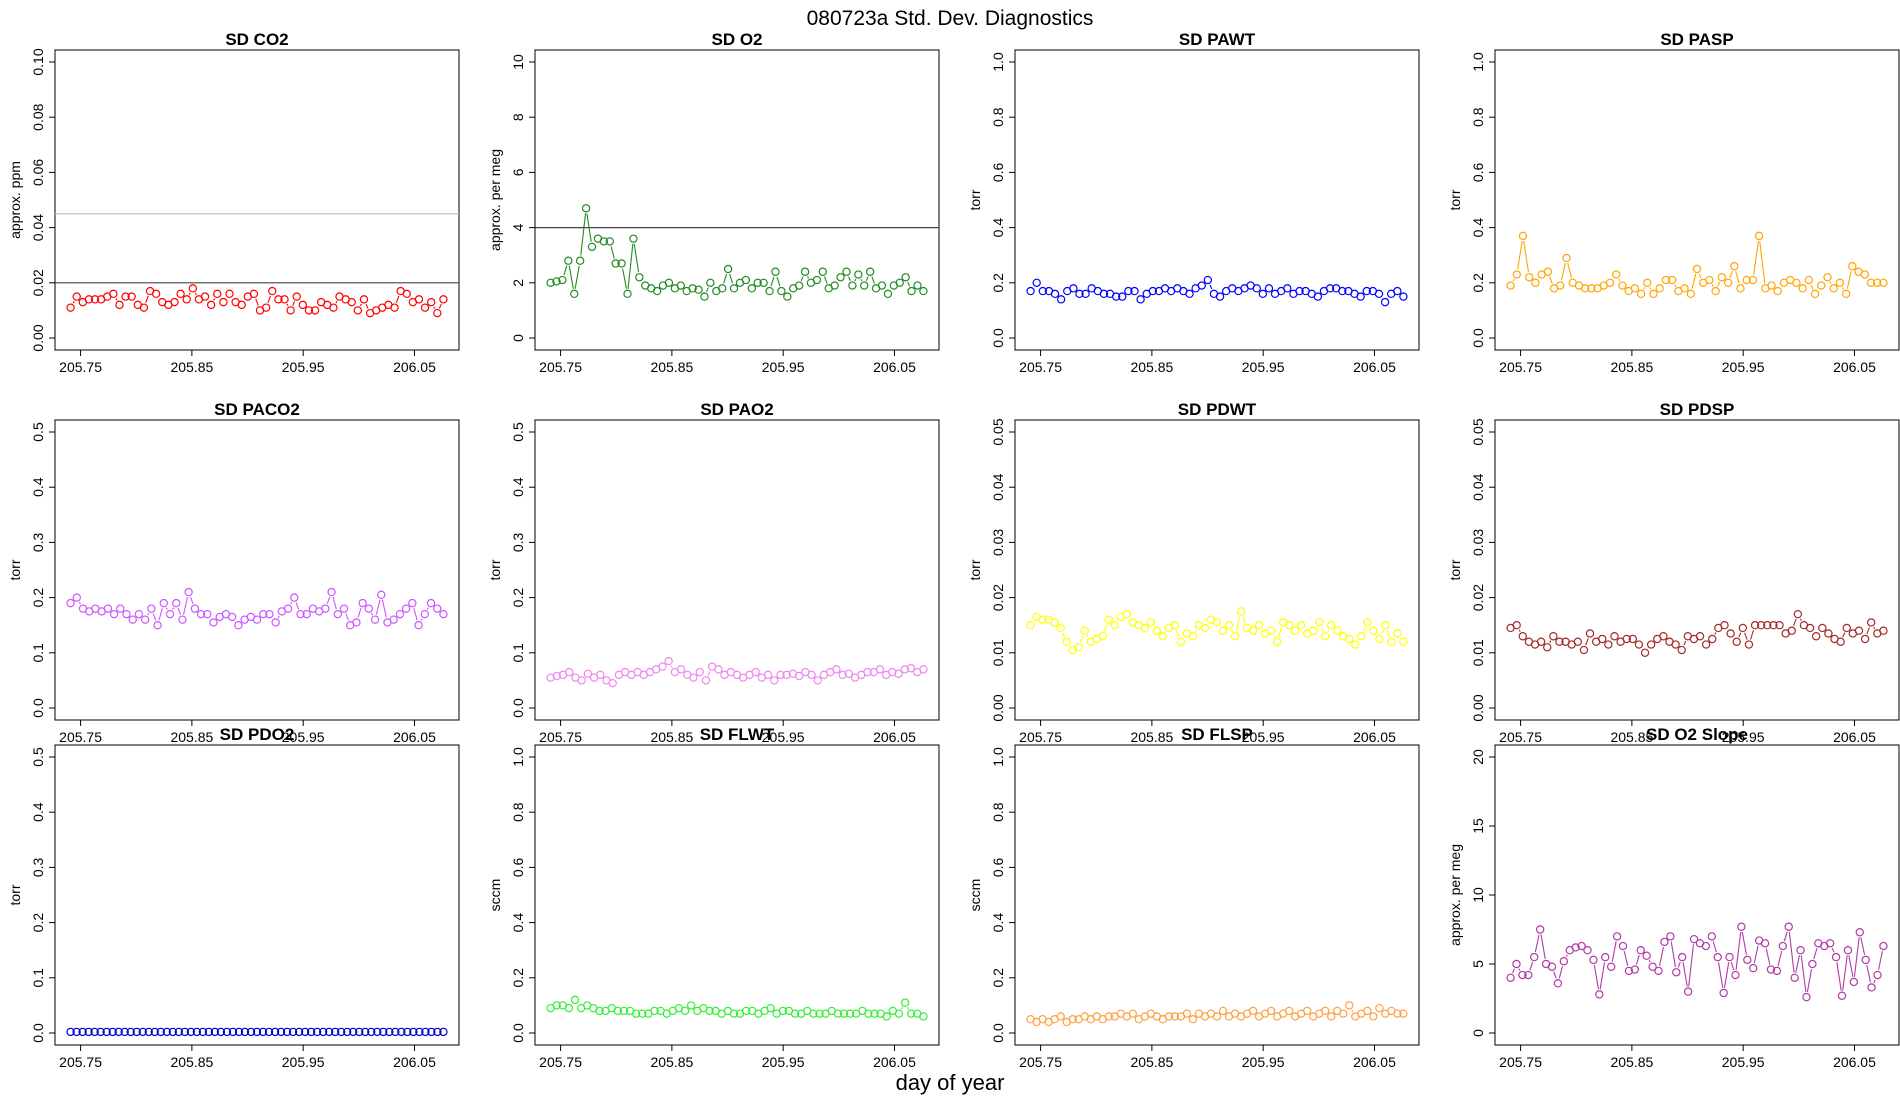 The width and height of the screenshot is (1900, 1100). What do you see at coordinates (38, 867) in the screenshot?
I see `y-tick-label: 0.3` at bounding box center [38, 867].